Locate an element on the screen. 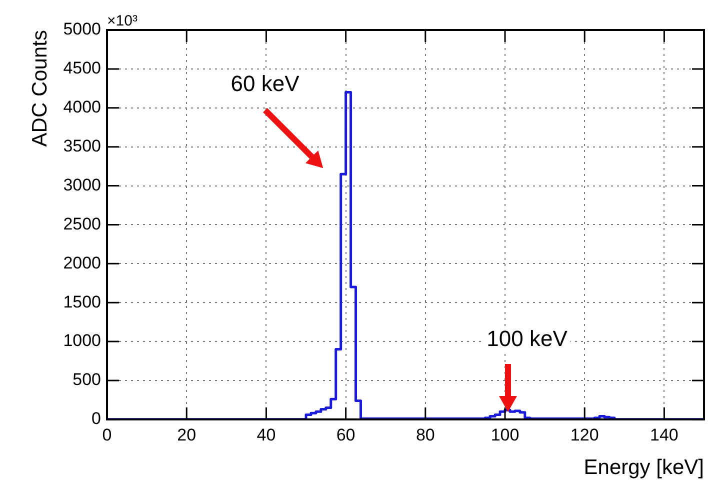  x-tick-label: 100 is located at coordinates (505, 434).